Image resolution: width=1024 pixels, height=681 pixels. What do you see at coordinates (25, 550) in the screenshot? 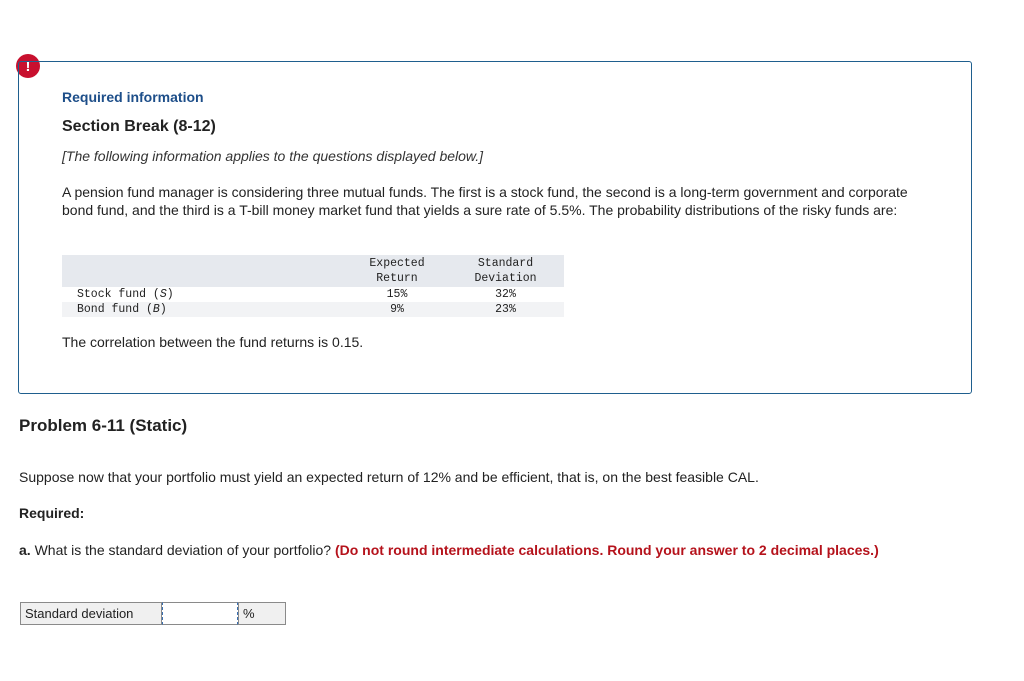
I see `question-label: a.` at bounding box center [25, 550].